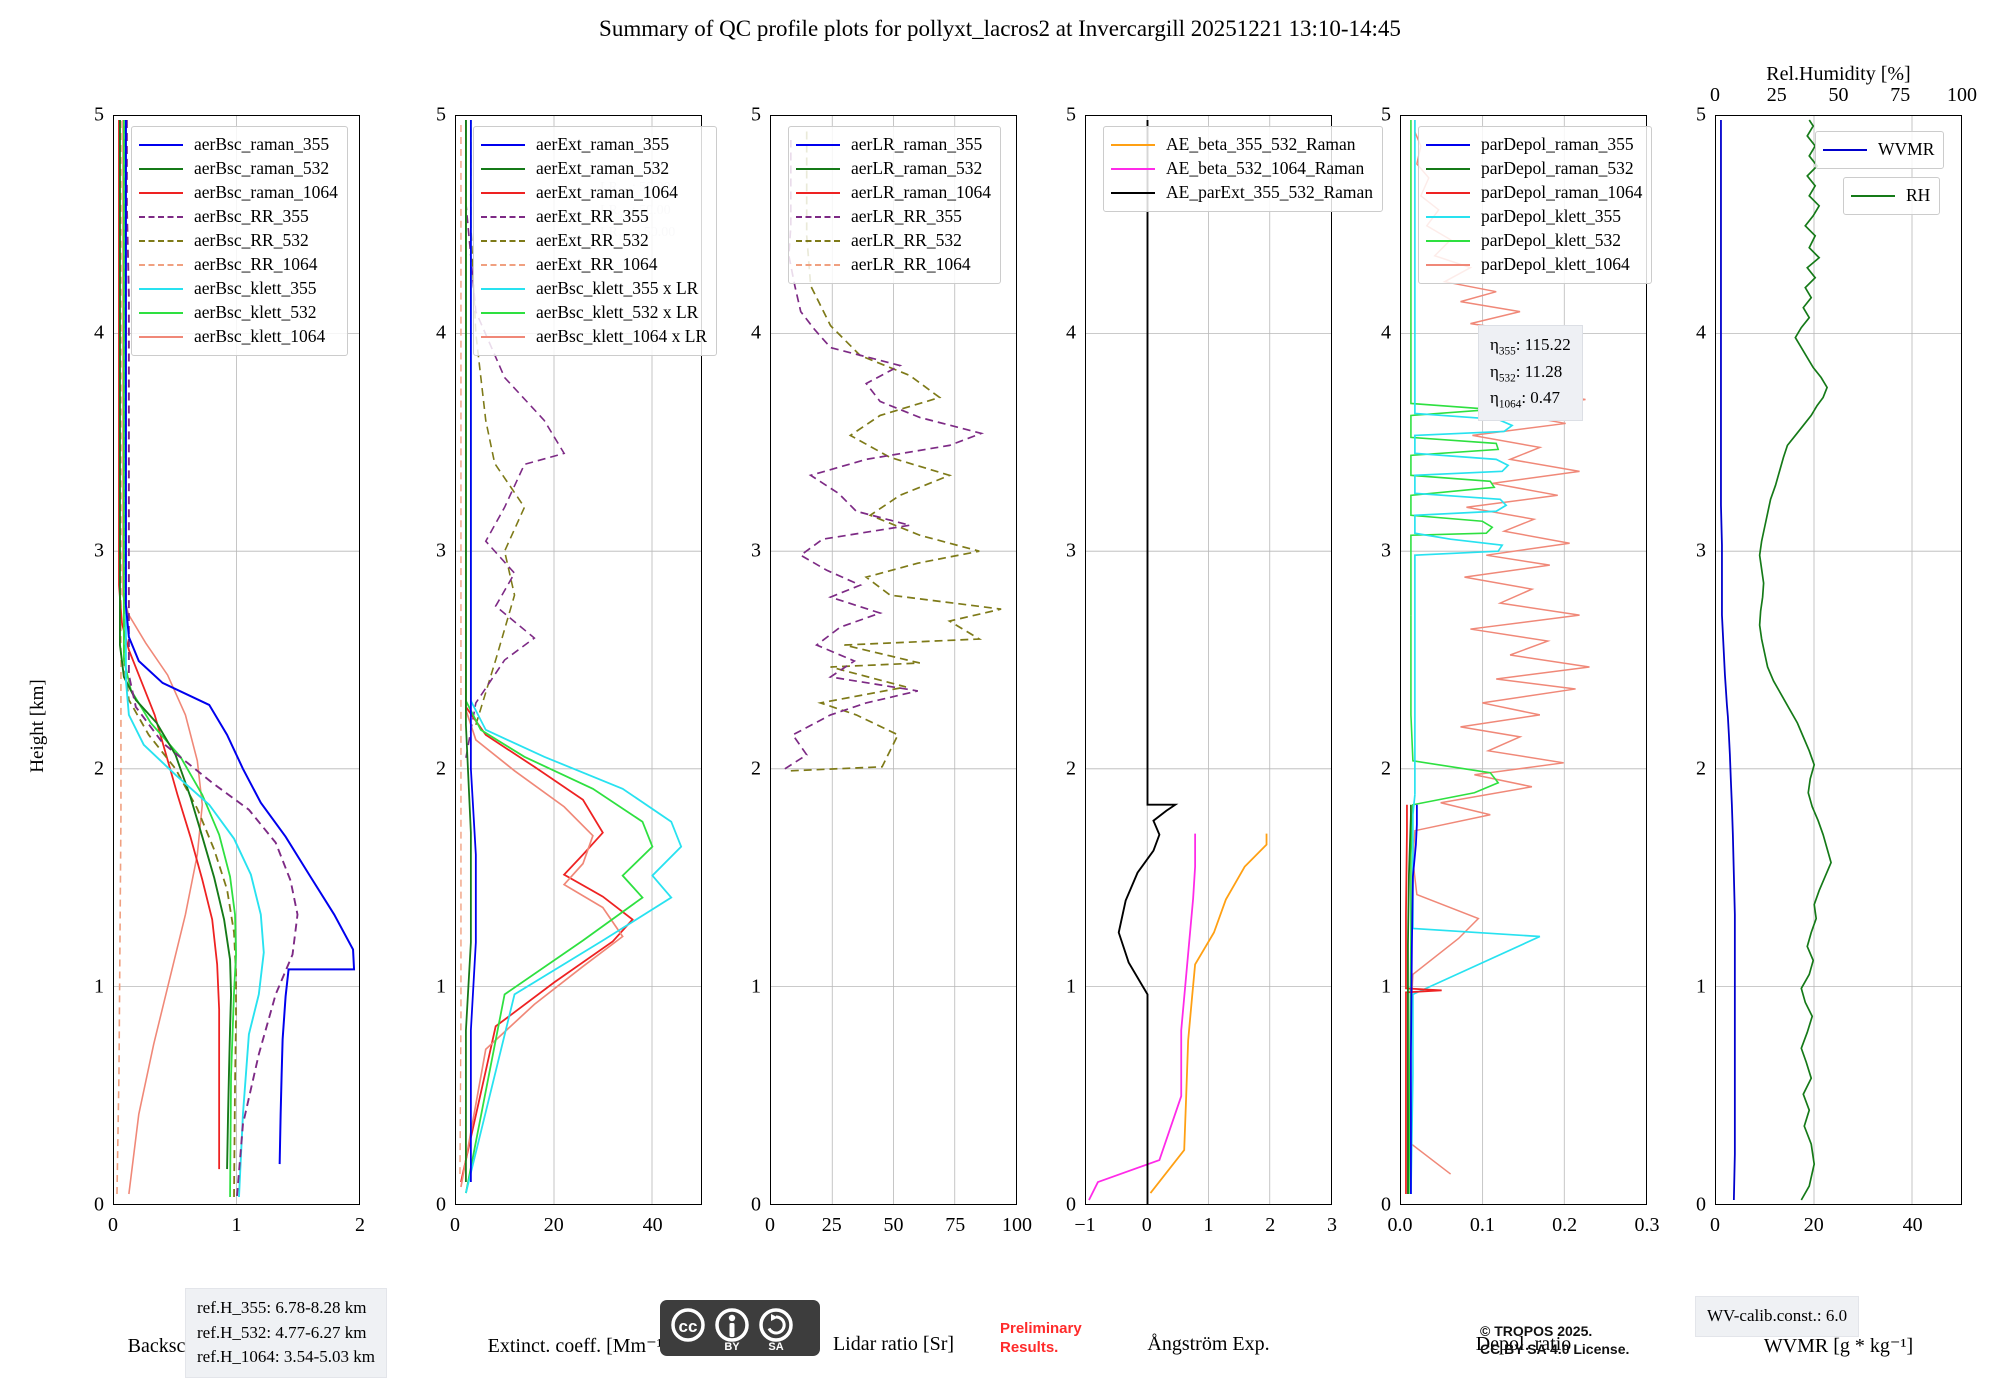  What do you see at coordinates (1520, 730) in the screenshot?
I see `panel-depol-ratio: 5 4 3 2 1 0 0.0 0.1 0.2 0.3 Depol. ratio` at bounding box center [1520, 730].